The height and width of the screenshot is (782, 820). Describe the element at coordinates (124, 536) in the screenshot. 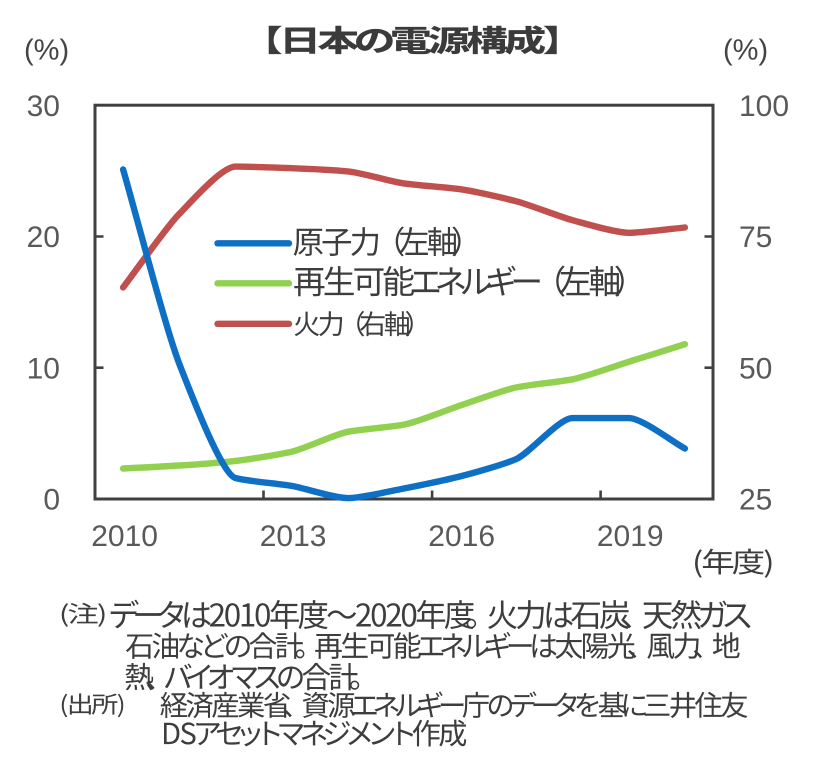

I see `svg-text: 2010` at that location.